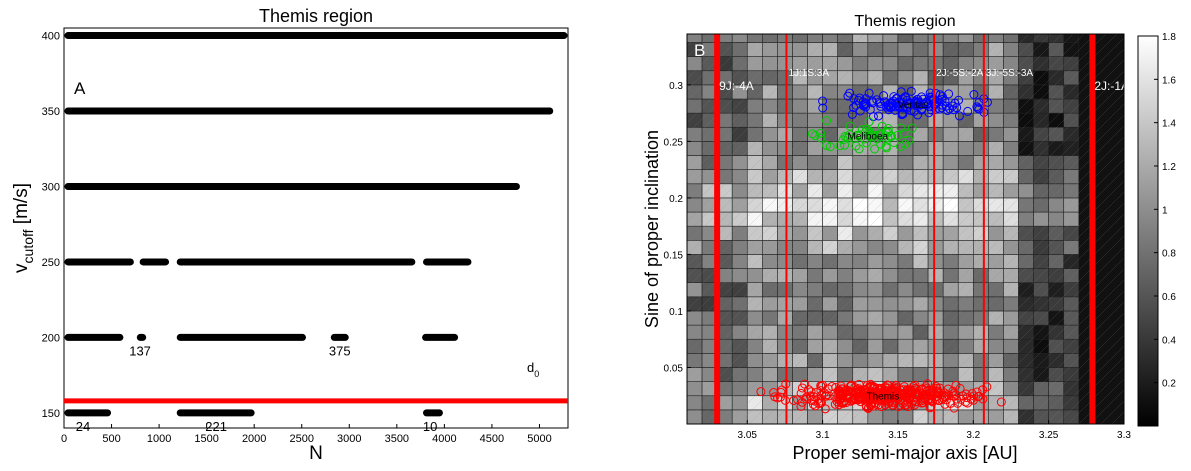 The image size is (1191, 471). I want to click on annotation-137: 137, so click(140, 351).